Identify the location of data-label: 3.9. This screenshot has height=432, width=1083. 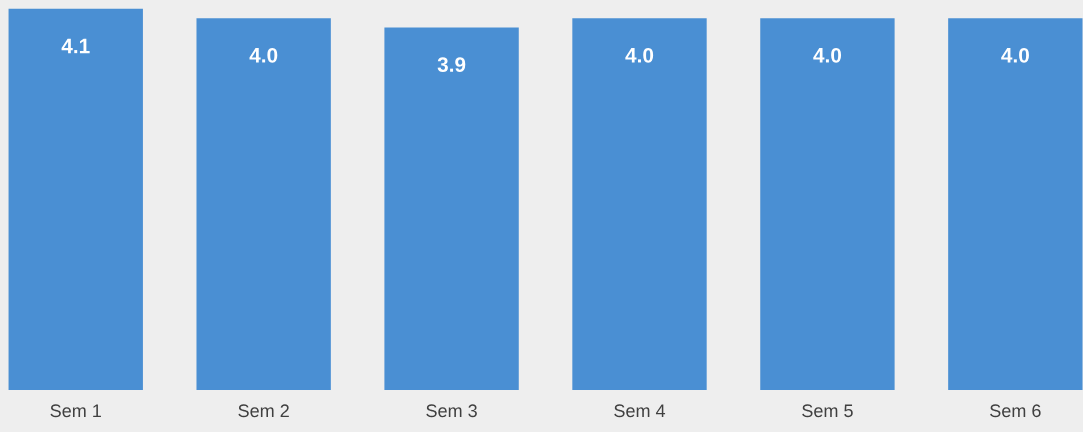
(451, 64).